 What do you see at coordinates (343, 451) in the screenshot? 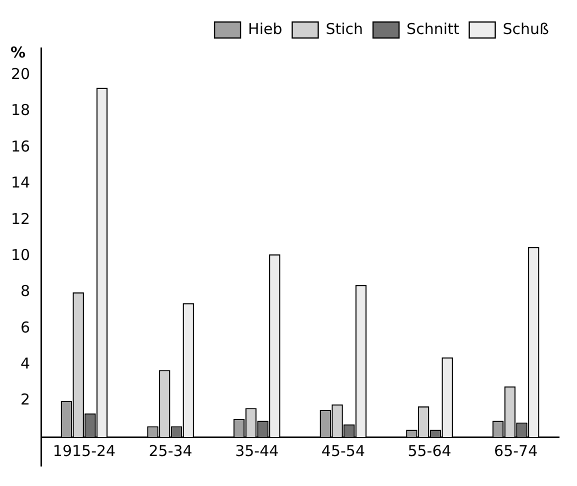
I see `x-tick-label: 45-54` at bounding box center [343, 451].